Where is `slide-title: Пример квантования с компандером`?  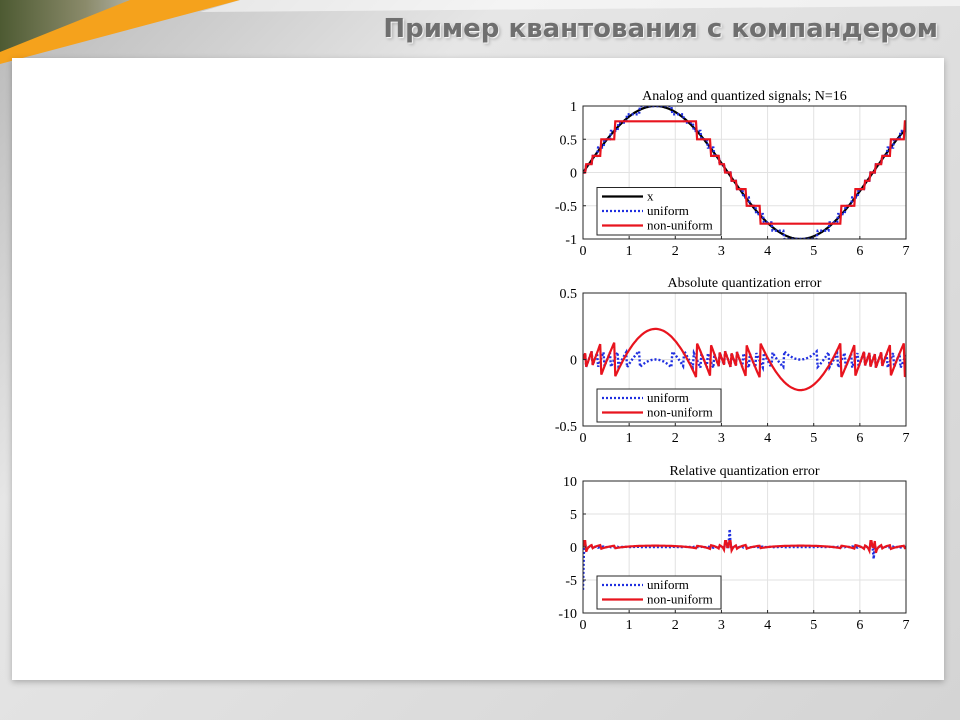
slide-title: Пример квантования с компандером is located at coordinates (660, 29).